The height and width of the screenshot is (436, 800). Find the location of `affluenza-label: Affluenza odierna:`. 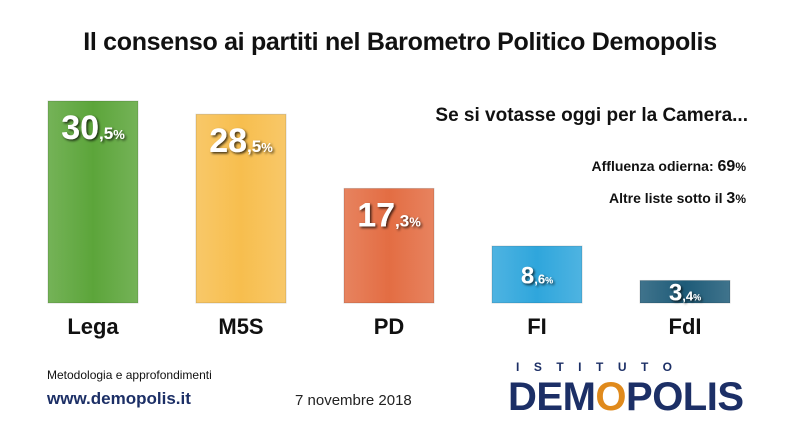

affluenza-label: Affluenza odierna: is located at coordinates (654, 166).